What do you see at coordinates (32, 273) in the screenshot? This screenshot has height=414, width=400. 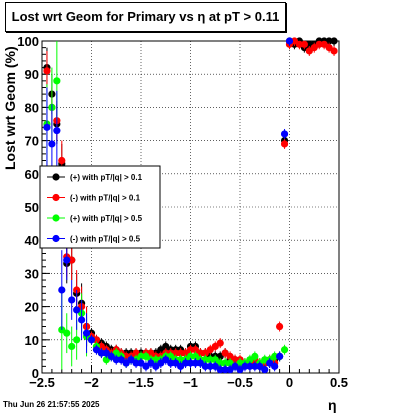 I see `y-tick-label: 30` at bounding box center [32, 273].